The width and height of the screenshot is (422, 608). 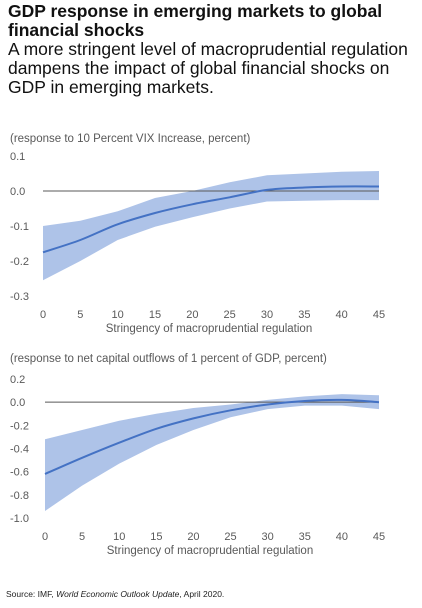 I want to click on outflow-x-tick-label: 45, so click(x=379, y=537).